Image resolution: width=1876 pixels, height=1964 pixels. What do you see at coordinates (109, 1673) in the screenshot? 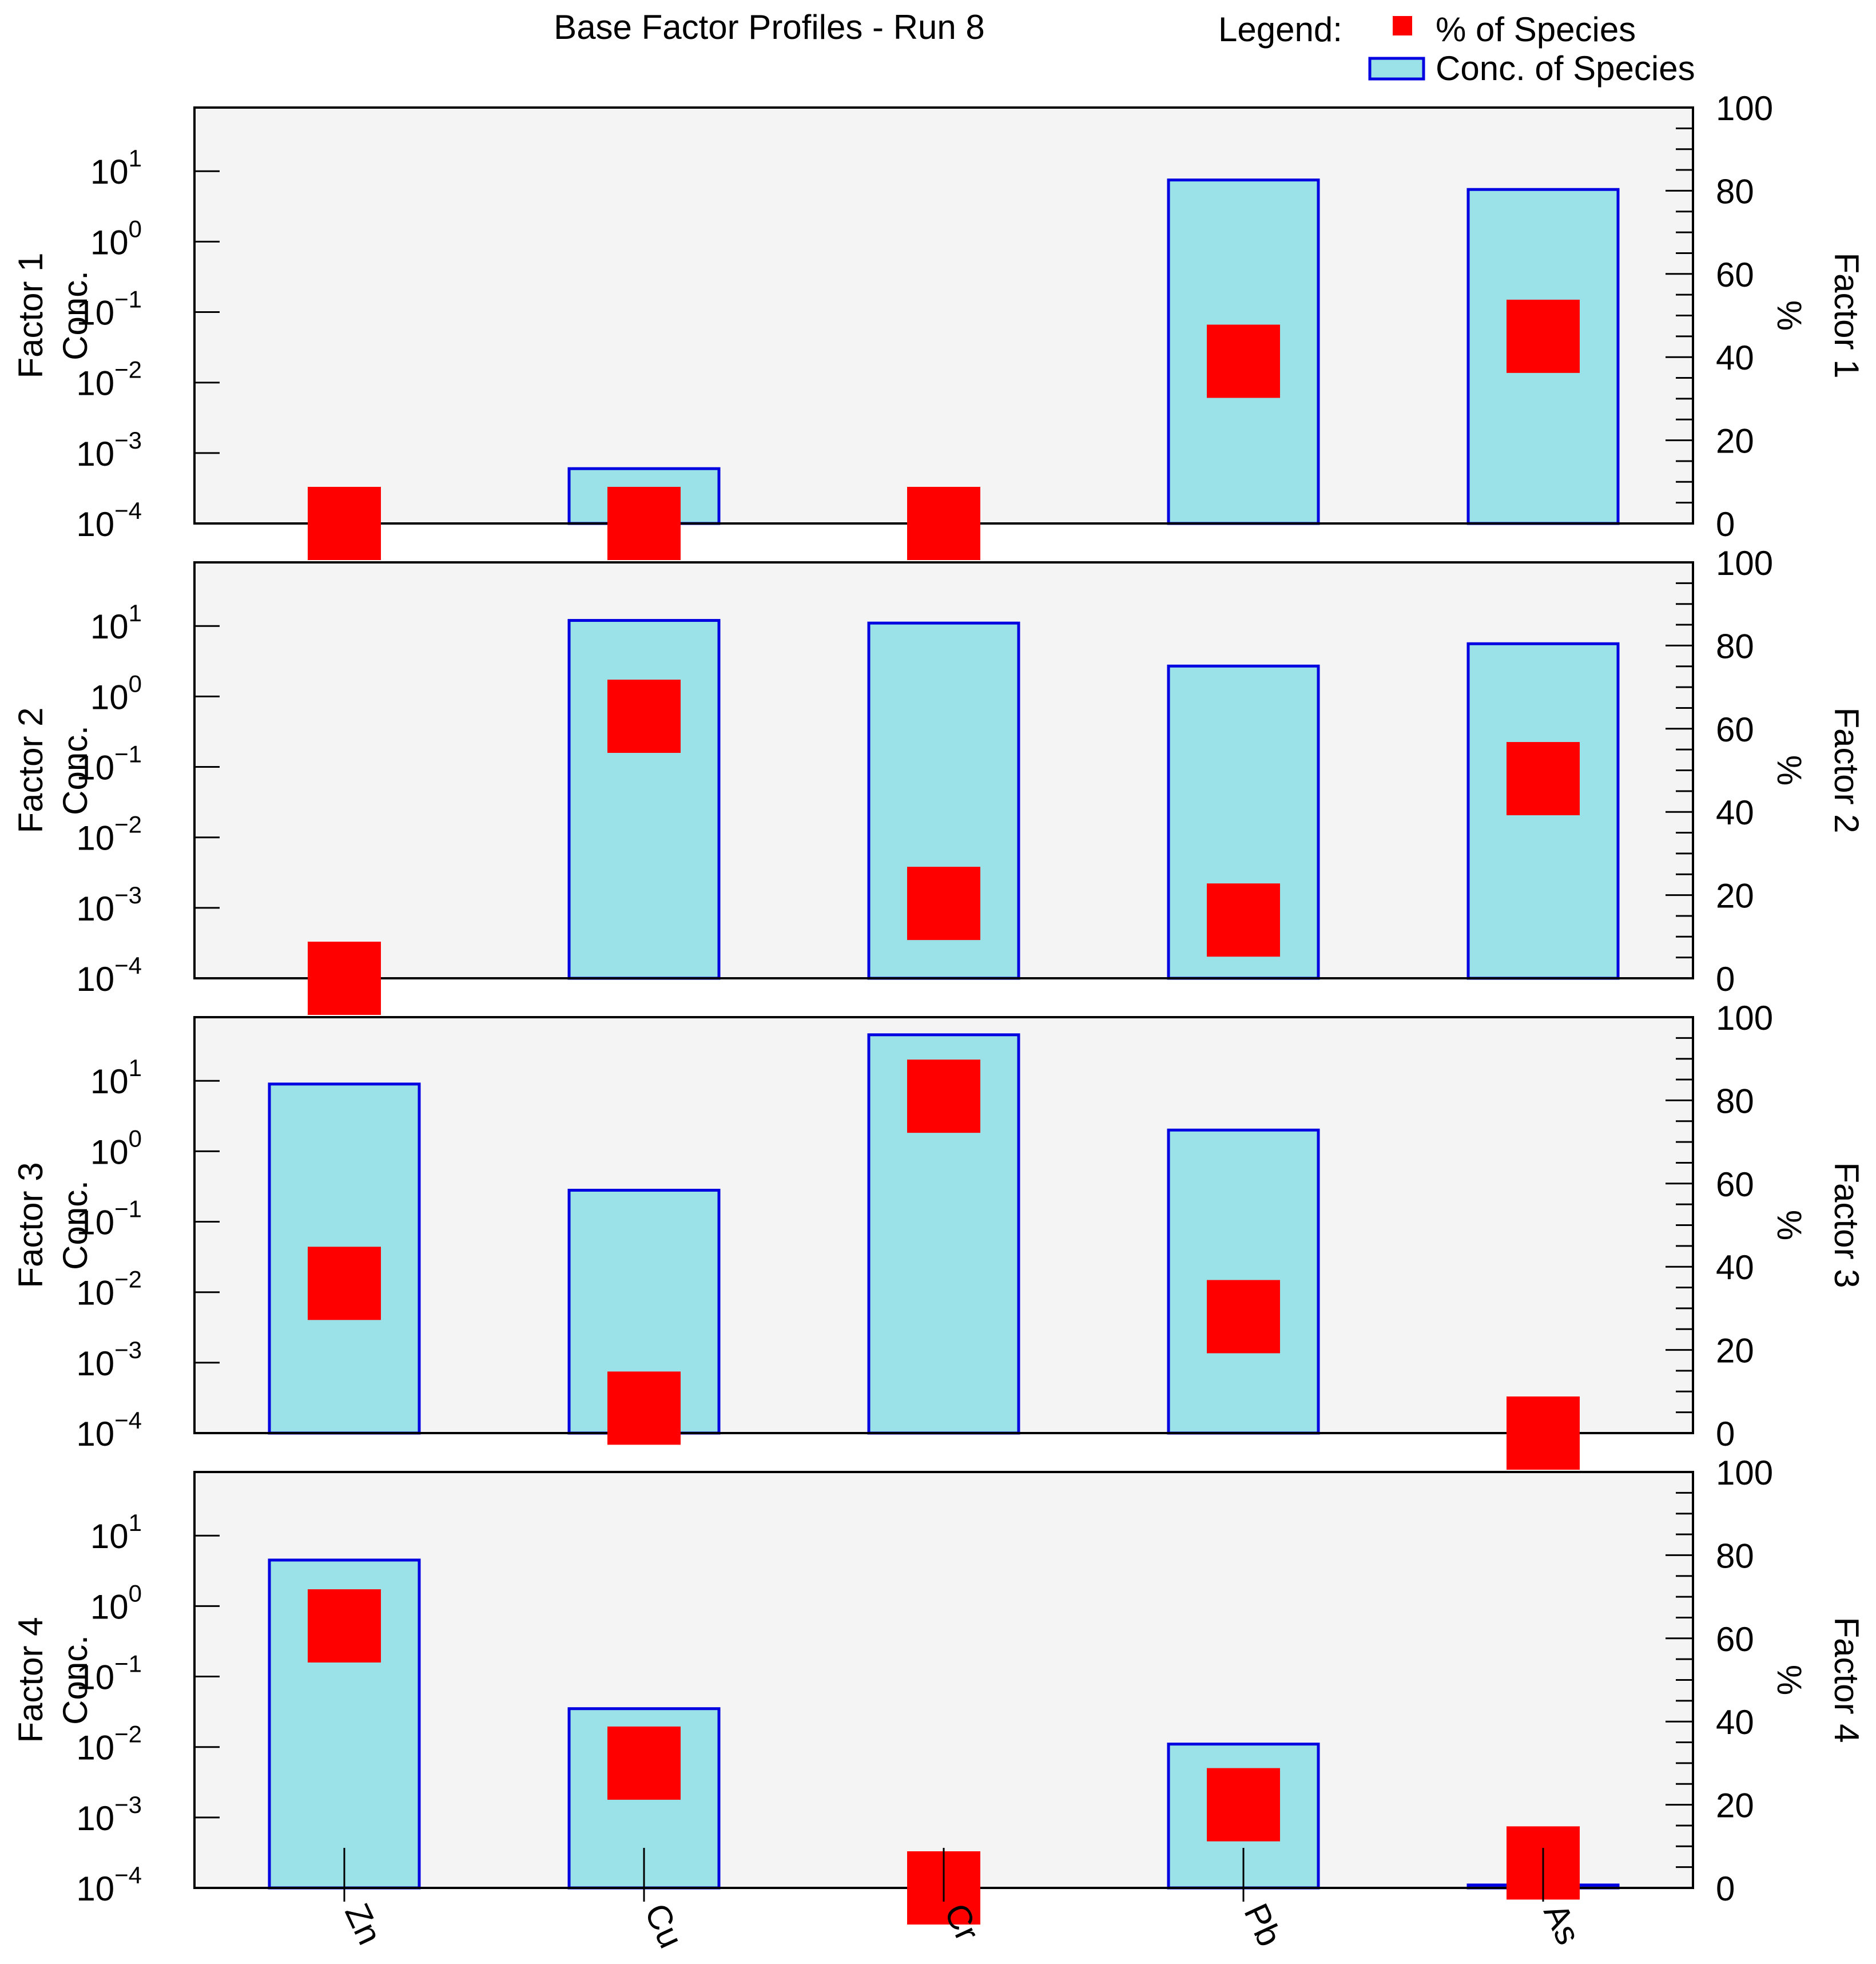
I see `left-tick-label: 10⁻¹` at bounding box center [109, 1673].